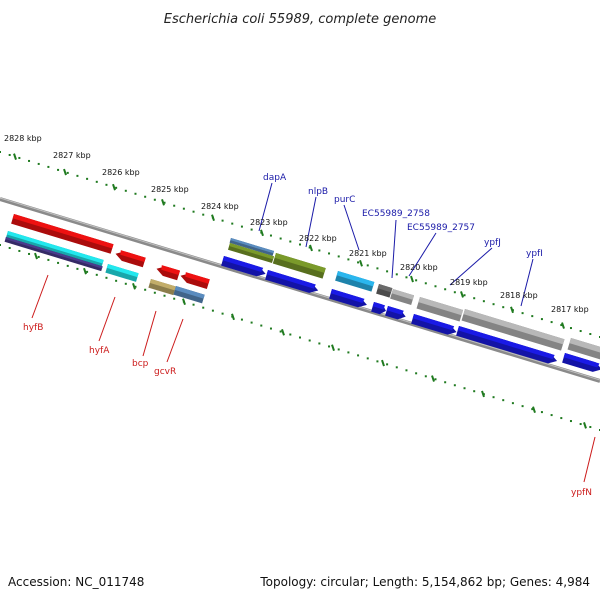  I want to click on feature-steel, so click(189, 295).